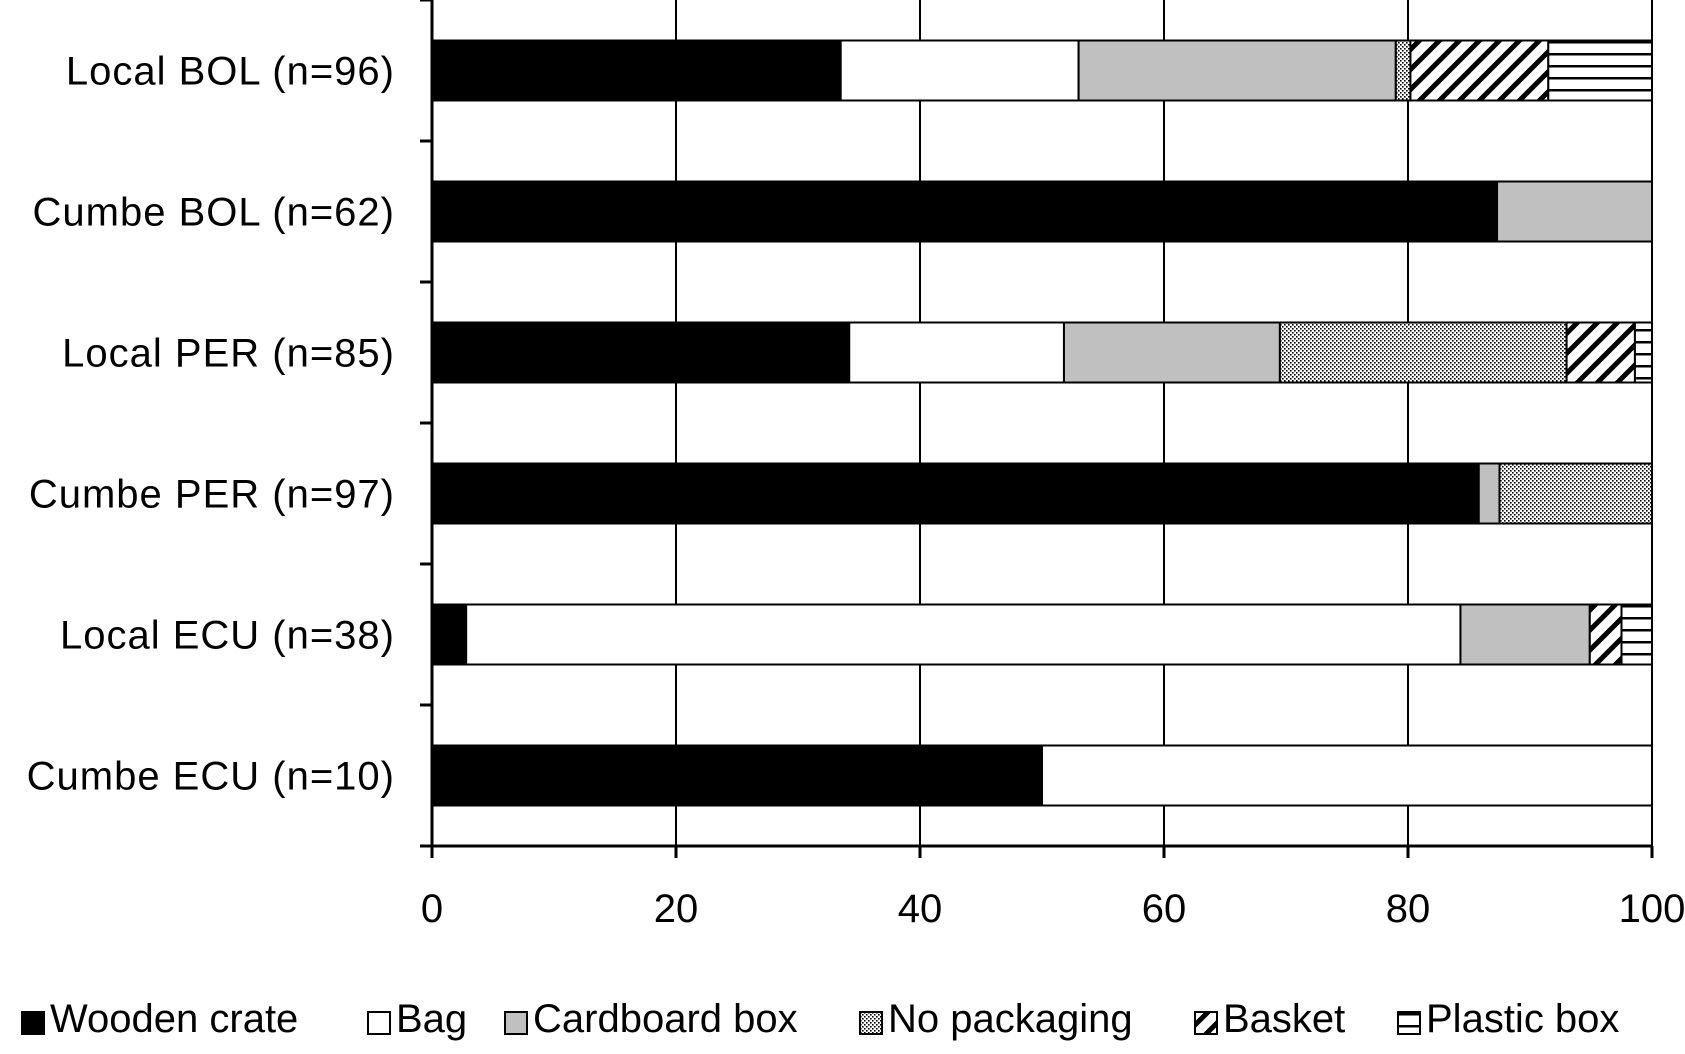 The width and height of the screenshot is (1685, 1054). What do you see at coordinates (871, 1023) in the screenshot?
I see `legend-swatch-no-packaging` at bounding box center [871, 1023].